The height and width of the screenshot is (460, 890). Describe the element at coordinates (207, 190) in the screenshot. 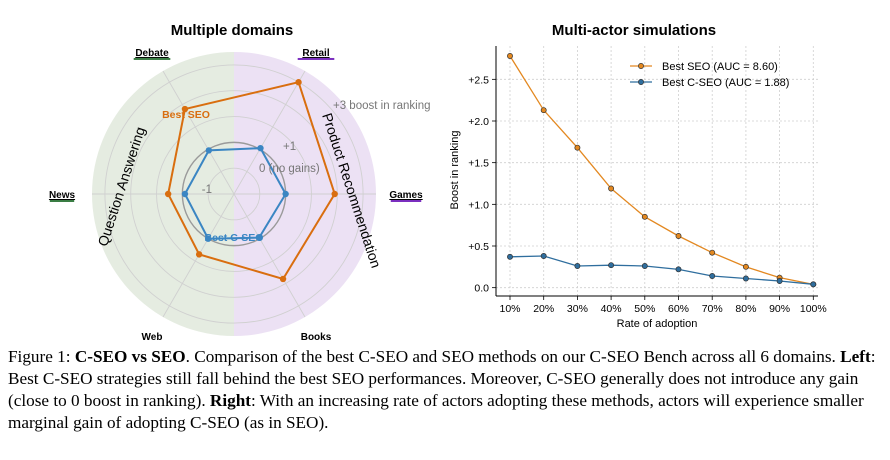

I see `ring-label-minus1: -1` at that location.